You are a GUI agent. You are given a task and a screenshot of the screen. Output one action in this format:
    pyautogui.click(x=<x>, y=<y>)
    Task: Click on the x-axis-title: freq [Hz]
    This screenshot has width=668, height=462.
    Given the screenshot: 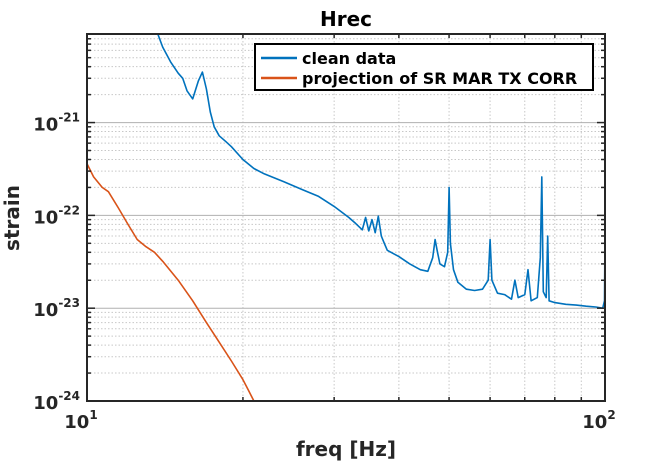 What is the action you would take?
    pyautogui.click(x=346, y=449)
    